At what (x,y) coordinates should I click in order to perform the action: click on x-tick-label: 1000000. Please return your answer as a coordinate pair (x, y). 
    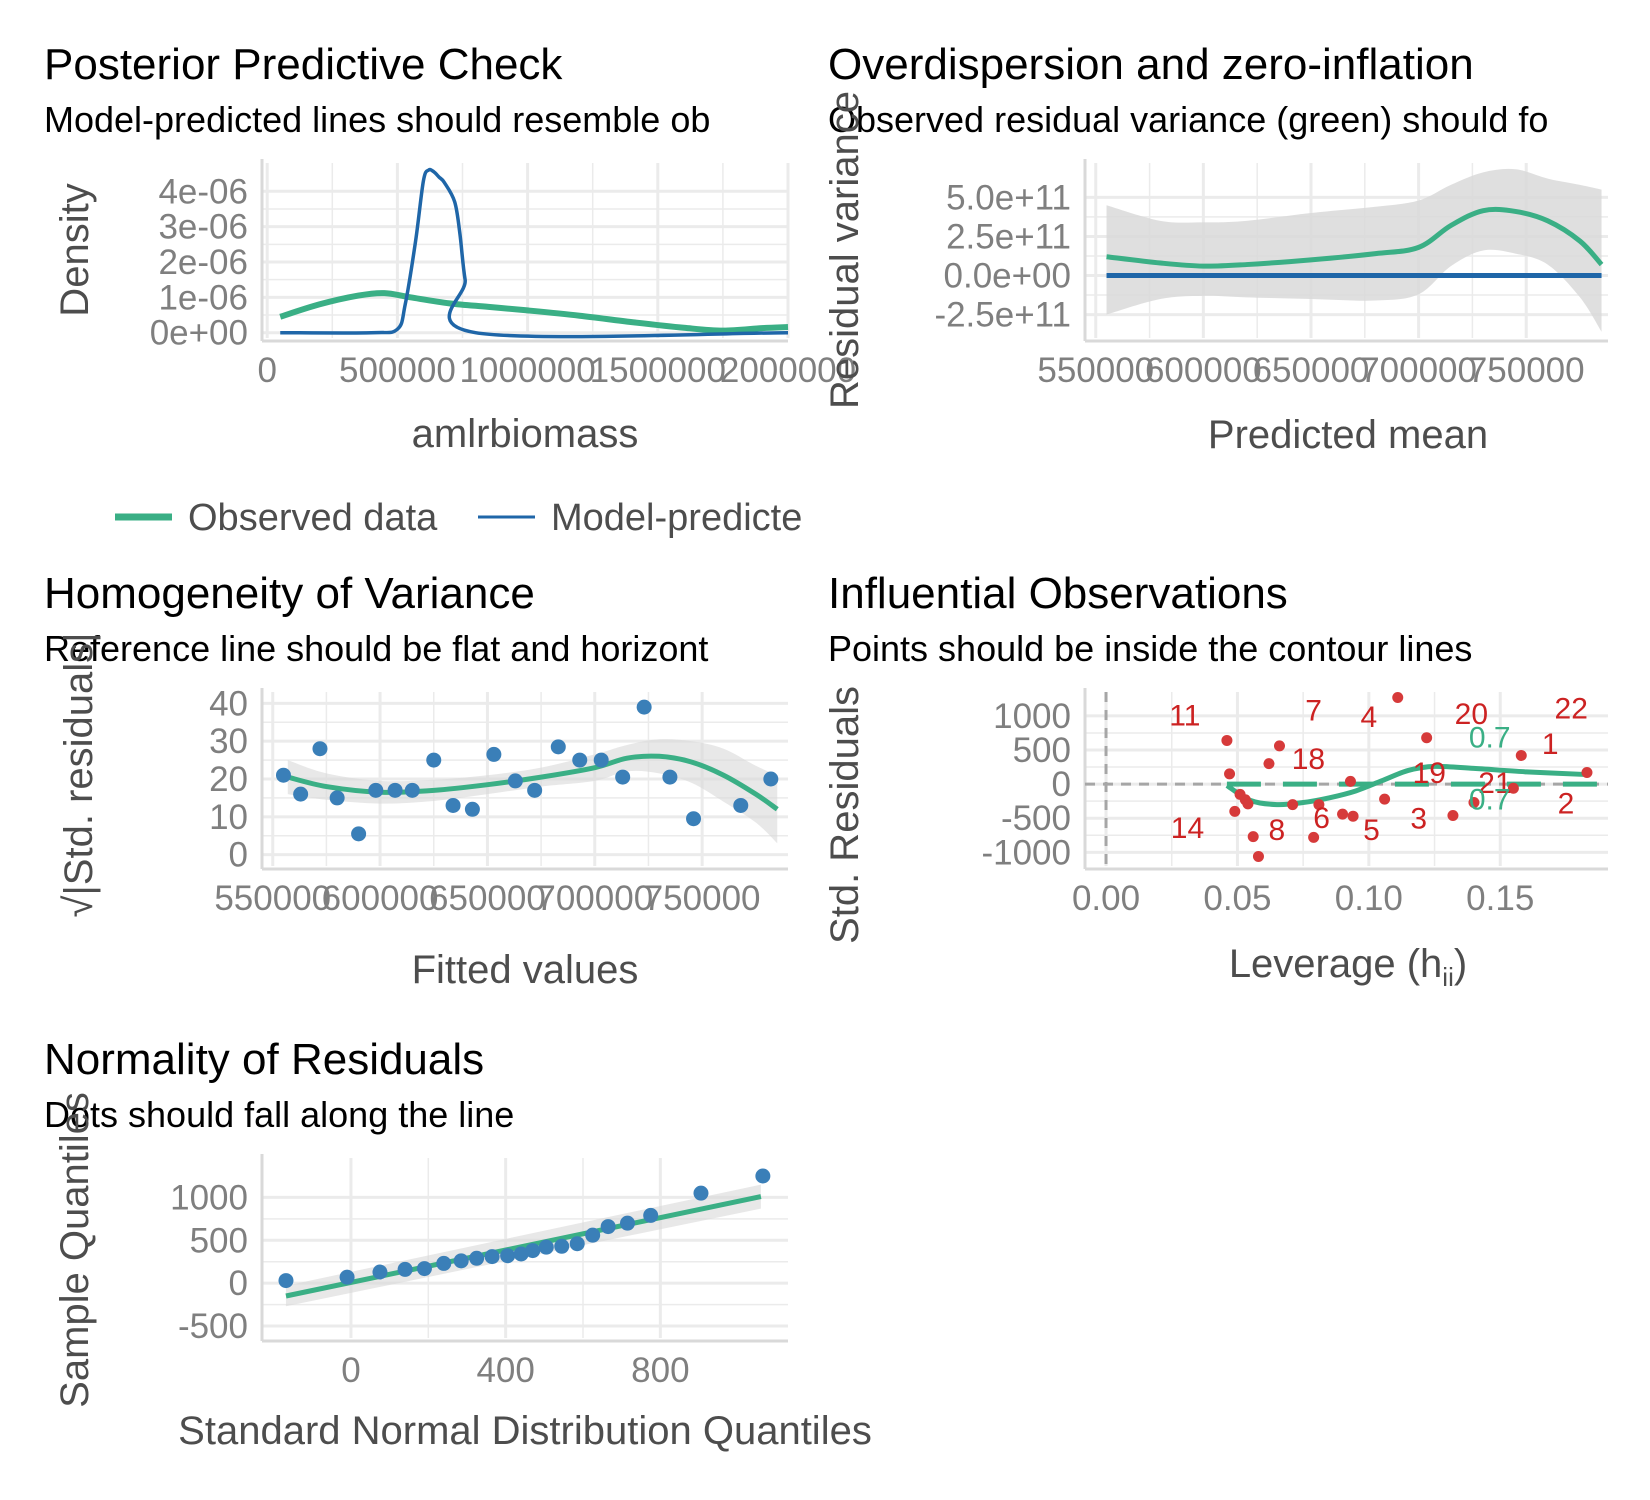
    Looking at the image, I should click on (527, 370).